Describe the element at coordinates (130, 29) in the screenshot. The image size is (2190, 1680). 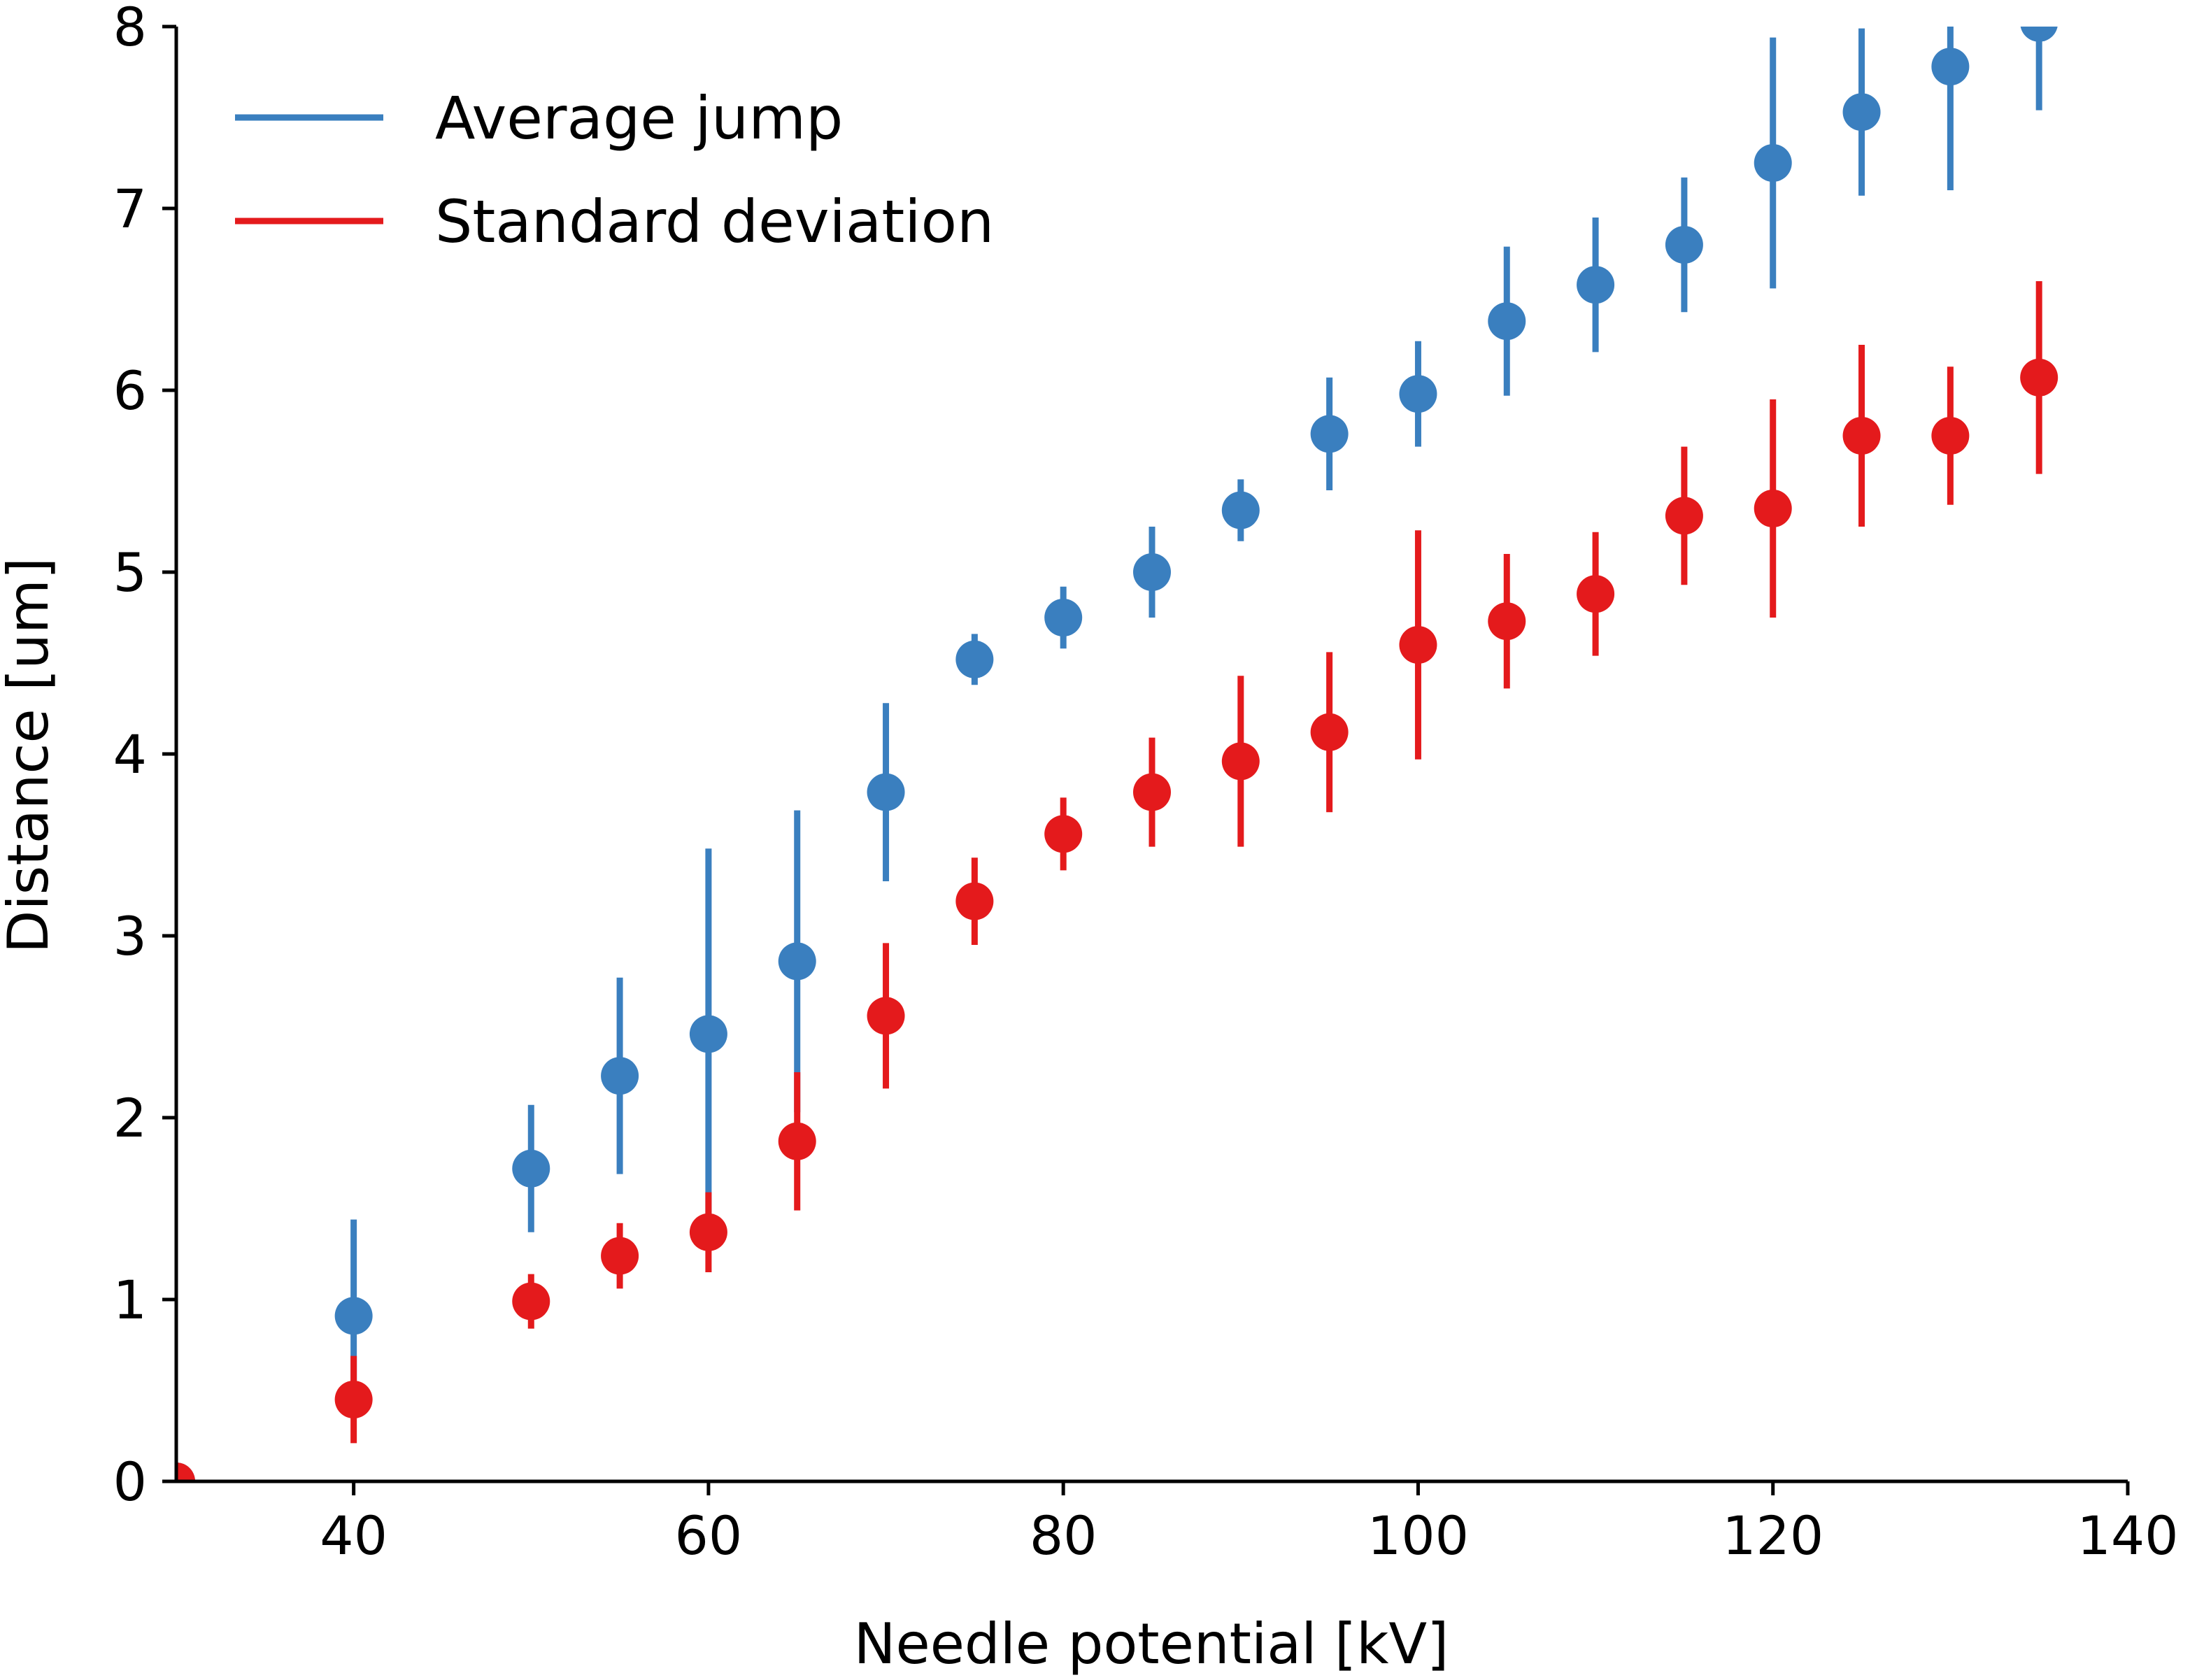
I see `y-tick-label: 8` at that location.